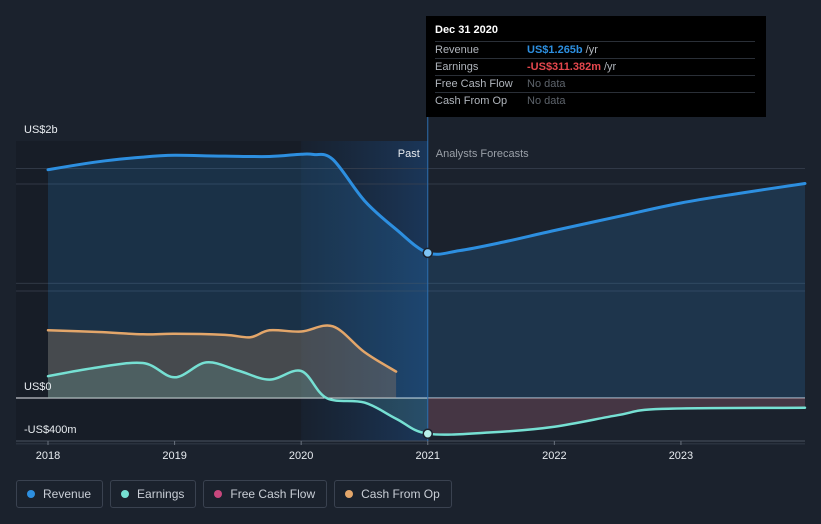  What do you see at coordinates (681, 456) in the screenshot?
I see `x-tick-label: 2023` at bounding box center [681, 456].